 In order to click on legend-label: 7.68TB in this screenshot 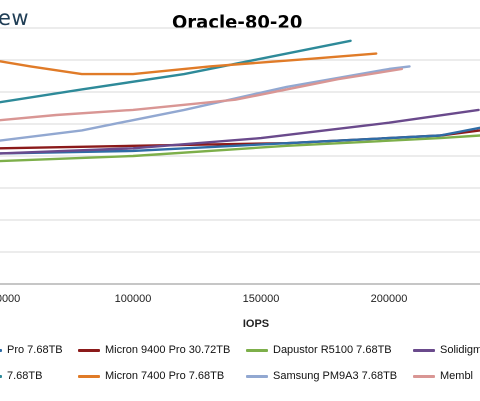, I will do `click(25, 376)`.